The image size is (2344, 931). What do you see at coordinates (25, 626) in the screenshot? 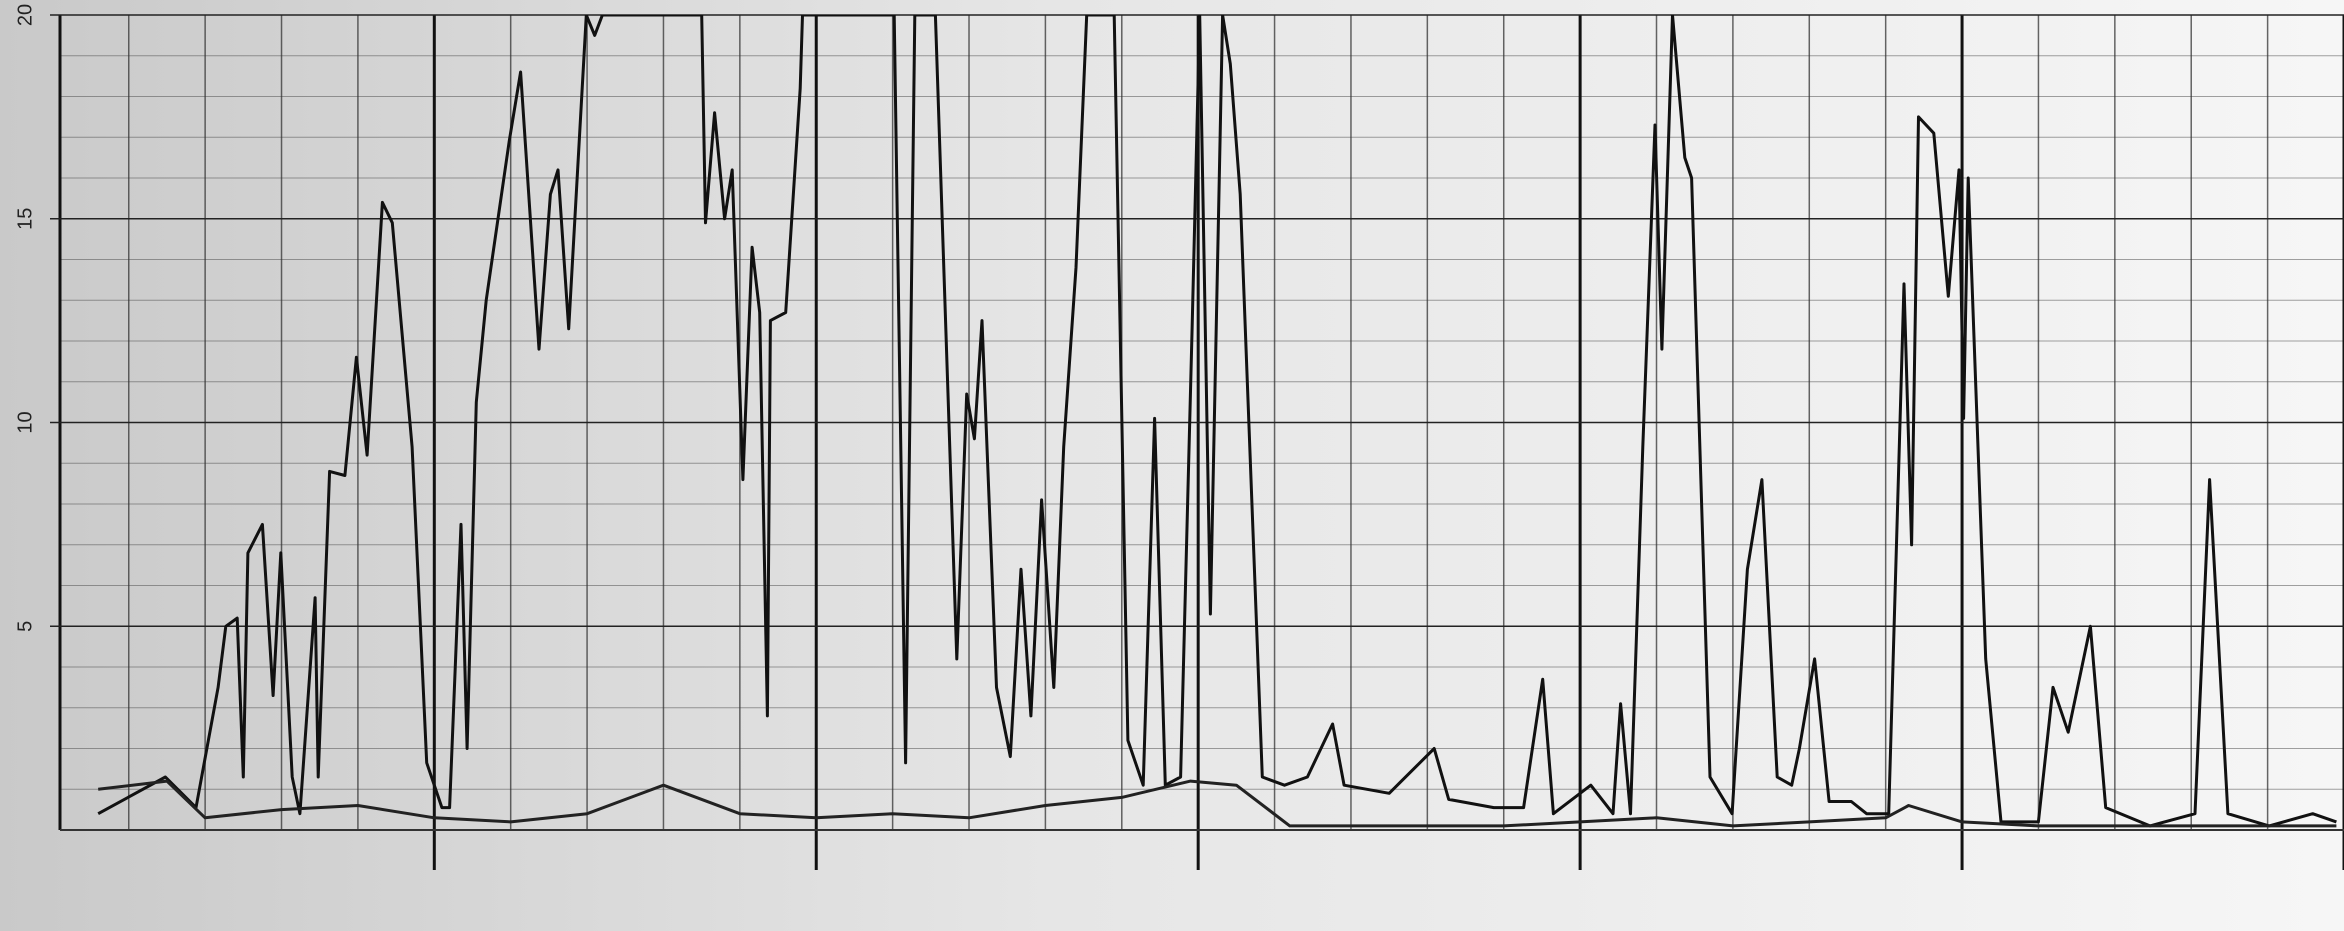
I see `y-tick-label: 5` at bounding box center [25, 626].